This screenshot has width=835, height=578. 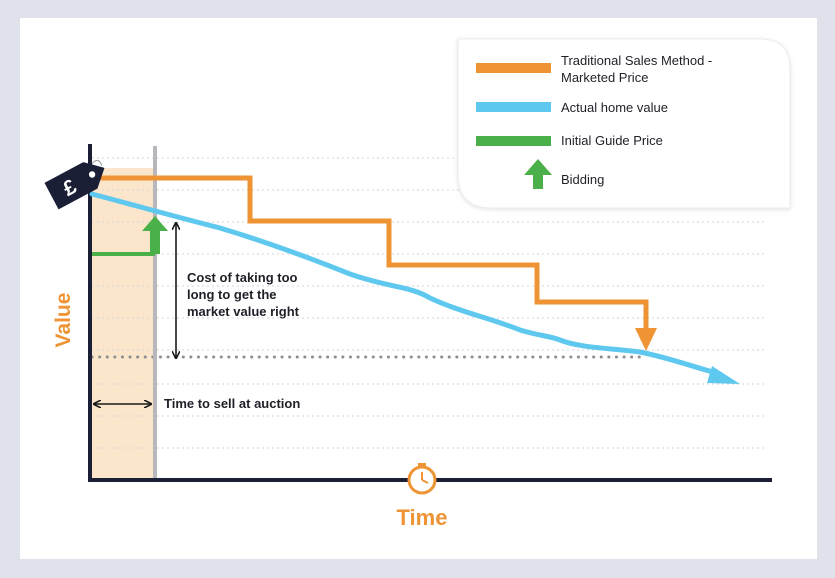 I want to click on price-tag-icon: £, so click(x=74, y=186).